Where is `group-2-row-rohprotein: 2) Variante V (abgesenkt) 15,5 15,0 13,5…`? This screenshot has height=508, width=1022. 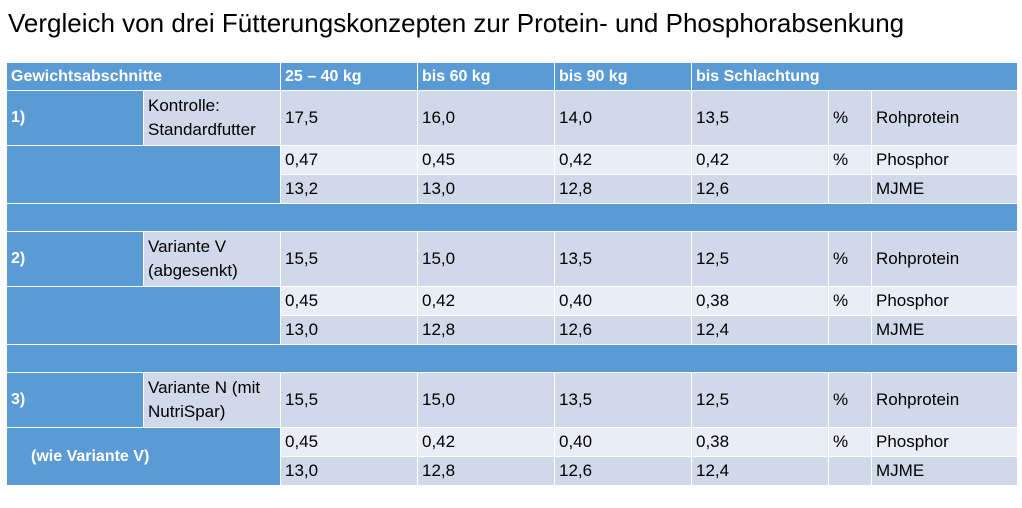 group-2-row-rohprotein: 2) Variante V (abgesenkt) 15,5 15,0 13,5… is located at coordinates (512, 259).